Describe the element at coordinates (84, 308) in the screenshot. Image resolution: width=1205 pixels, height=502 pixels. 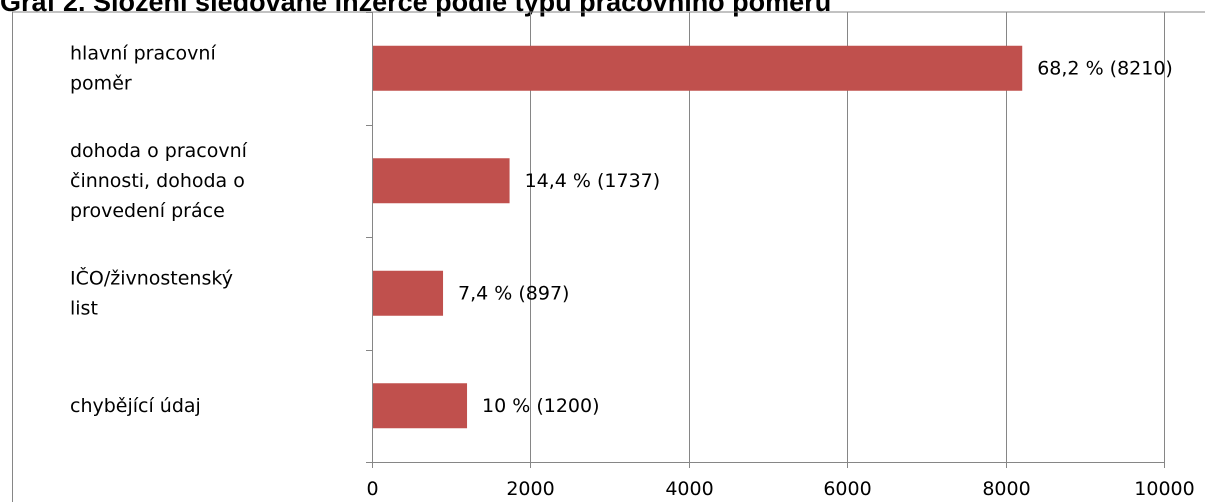
I see `category-label: list` at that location.